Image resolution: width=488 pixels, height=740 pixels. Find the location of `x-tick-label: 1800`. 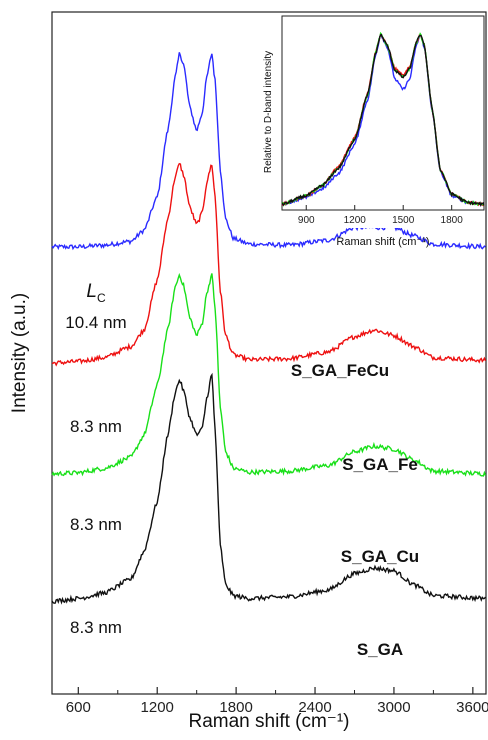

x-tick-label: 1800 is located at coordinates (235, 707).